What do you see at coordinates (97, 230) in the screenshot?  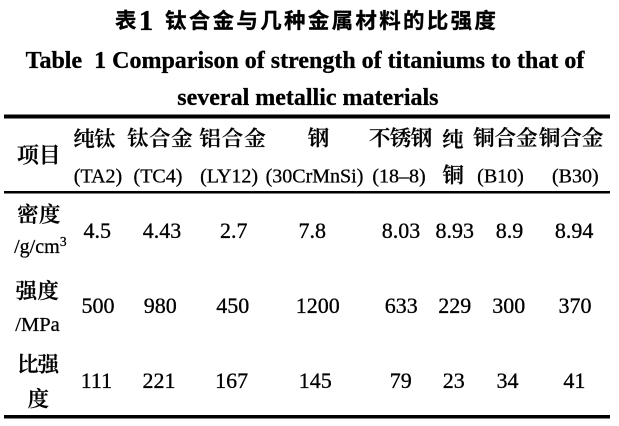 I see `svg-text: 4.5` at bounding box center [97, 230].